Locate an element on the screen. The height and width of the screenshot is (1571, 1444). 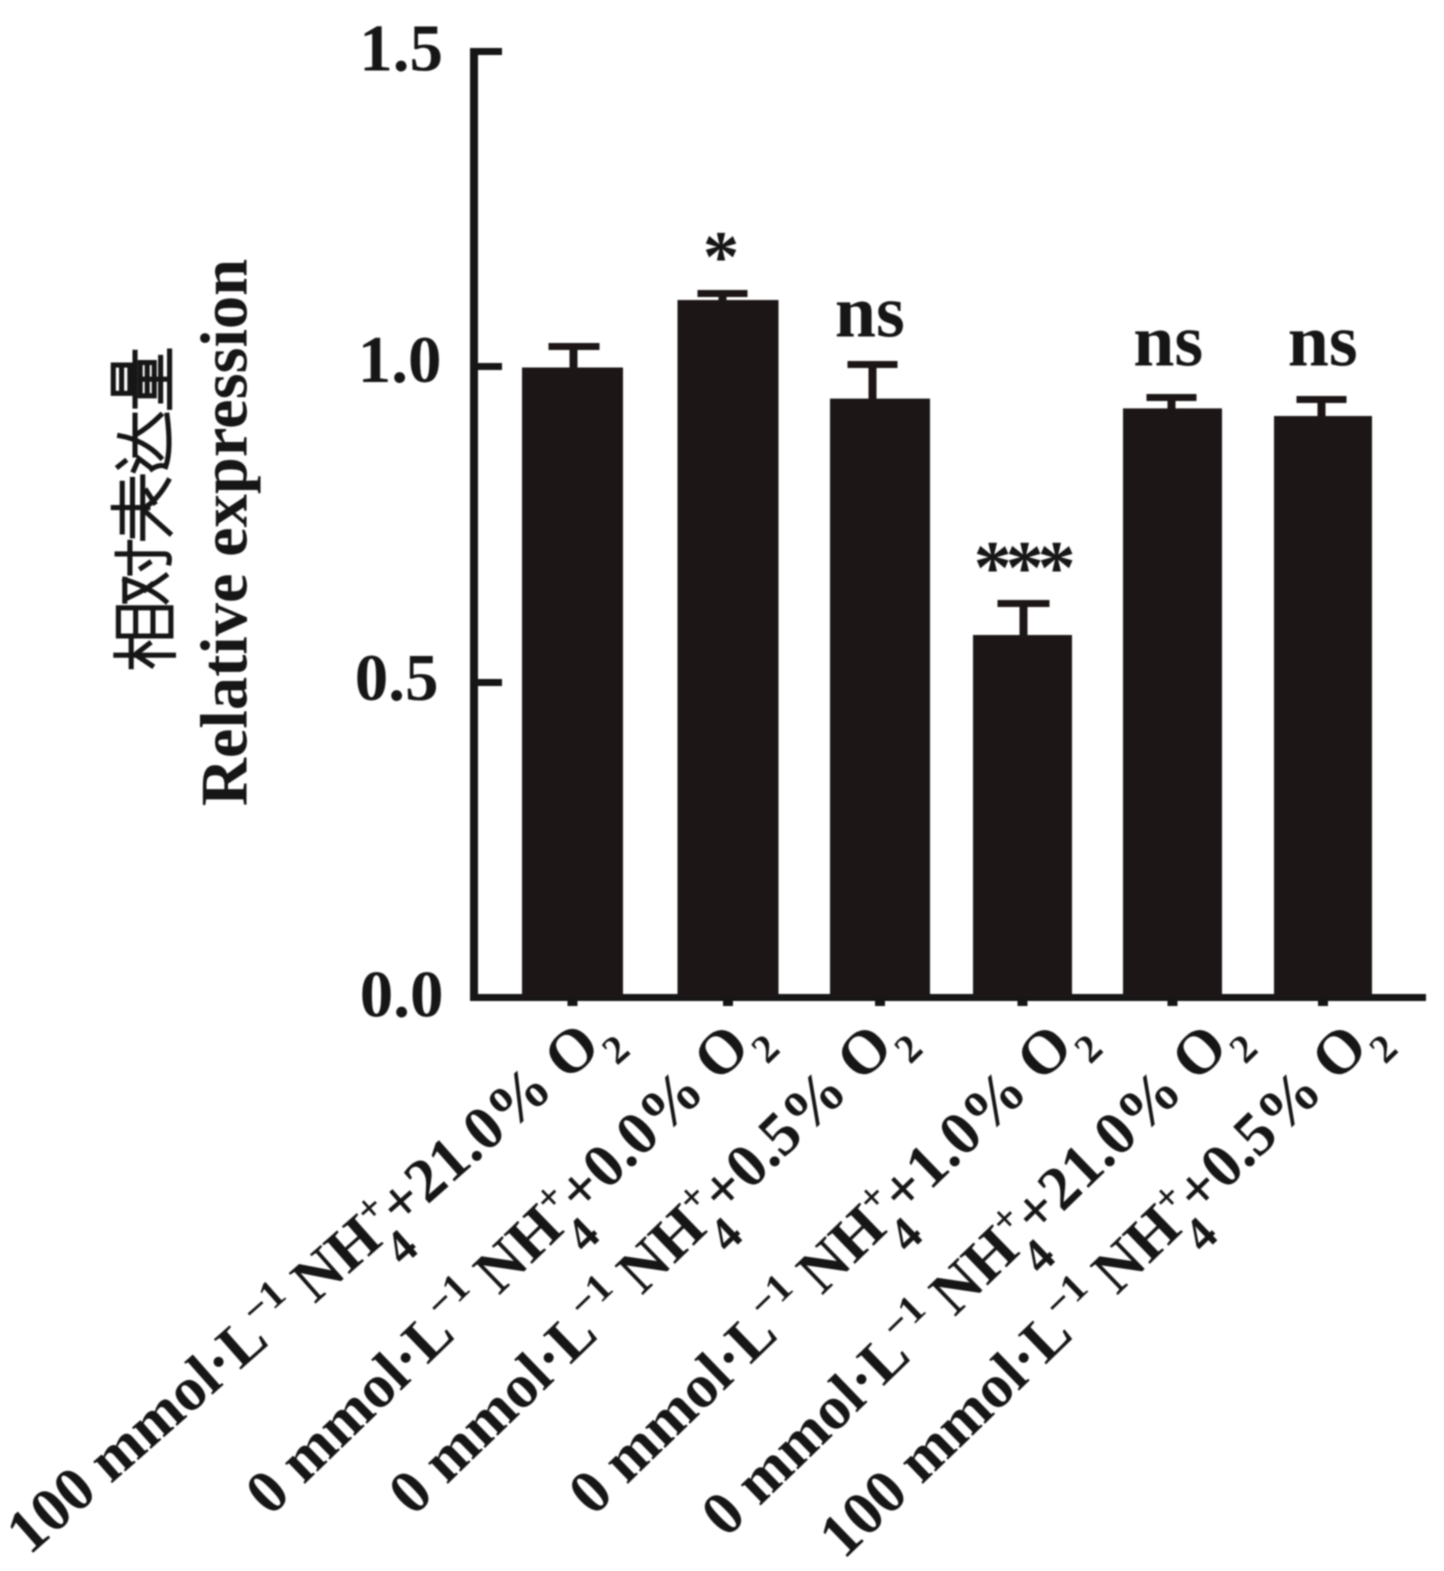
svg-text: 1.5 is located at coordinates (401, 49).